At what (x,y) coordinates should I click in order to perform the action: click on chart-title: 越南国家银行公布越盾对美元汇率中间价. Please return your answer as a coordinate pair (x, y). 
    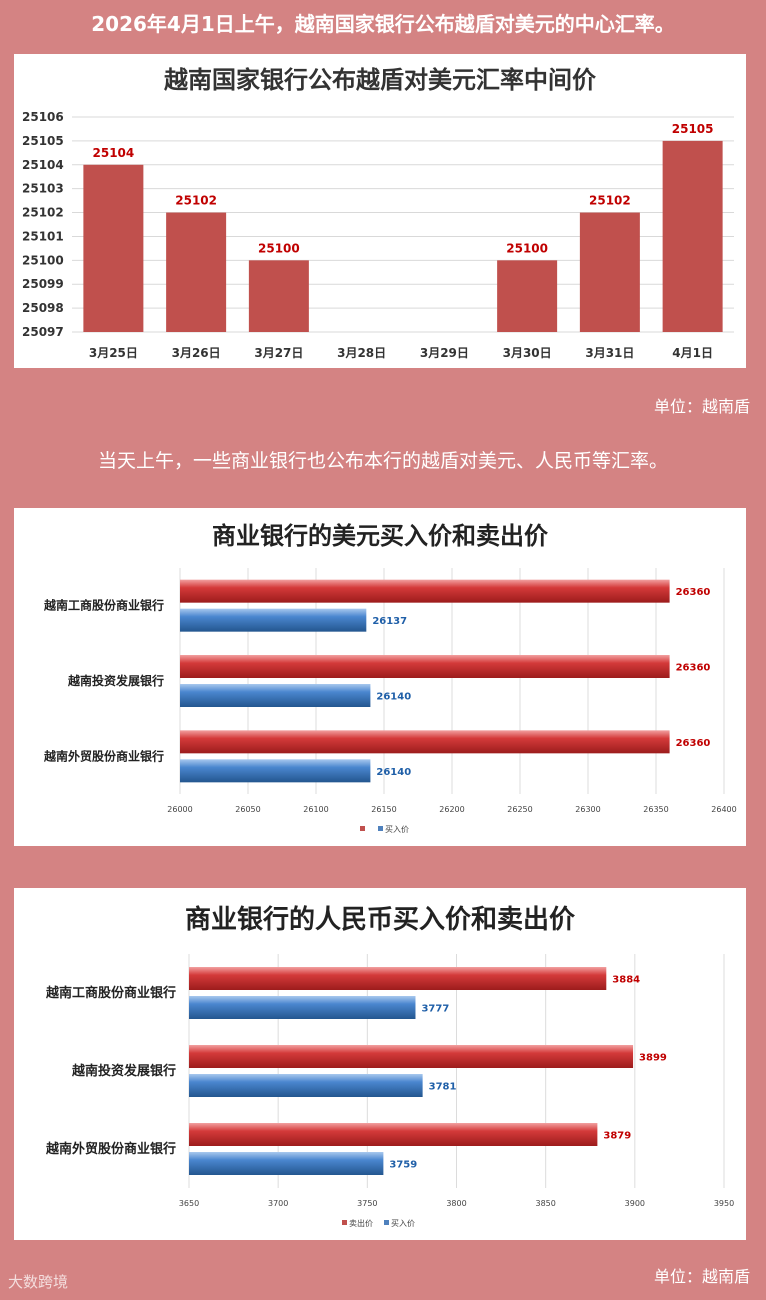
    Looking at the image, I should click on (380, 80).